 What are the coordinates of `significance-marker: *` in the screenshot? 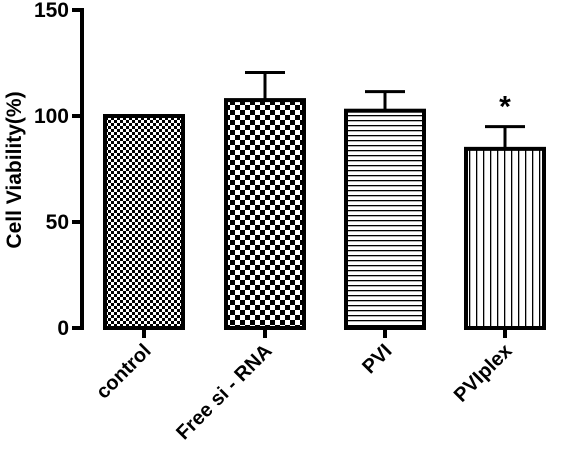 It's located at (505, 107).